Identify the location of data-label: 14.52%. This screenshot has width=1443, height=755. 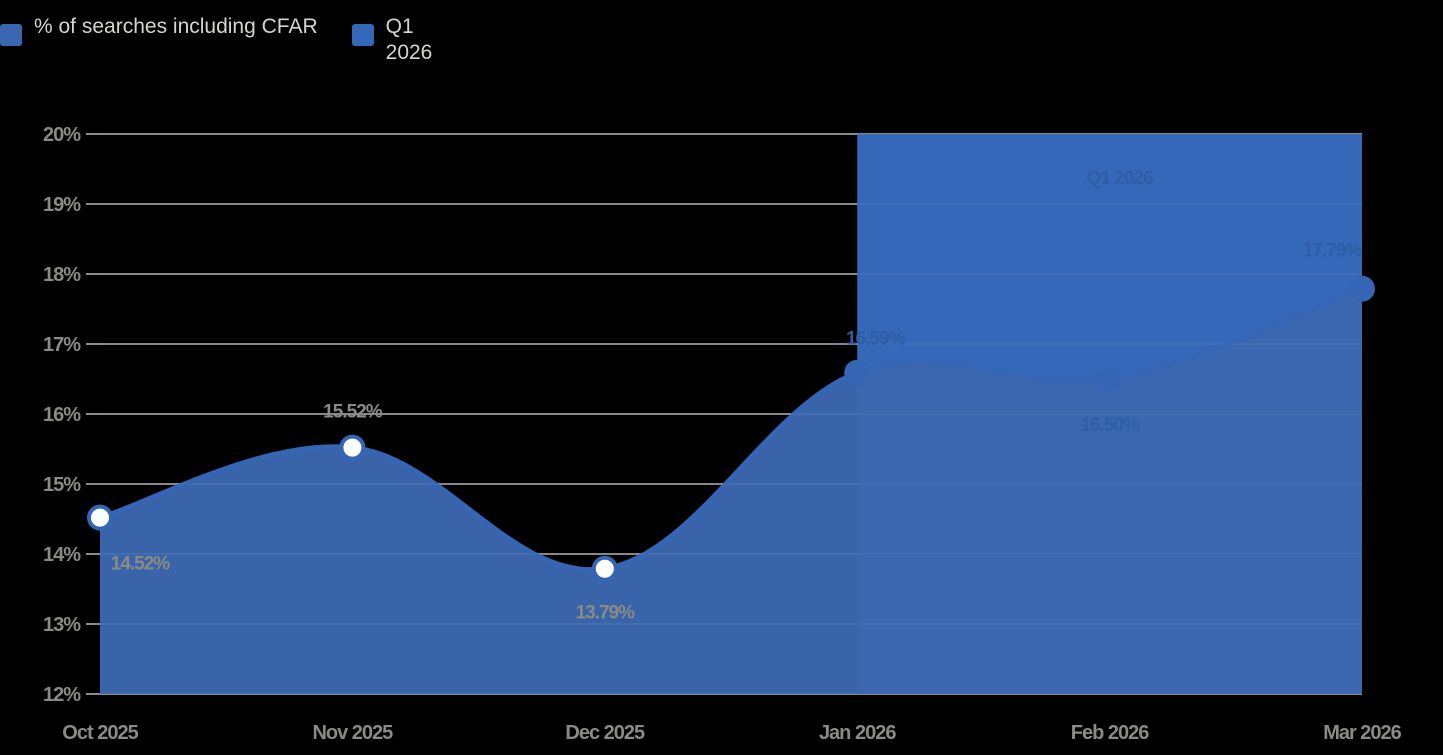
(141, 564).